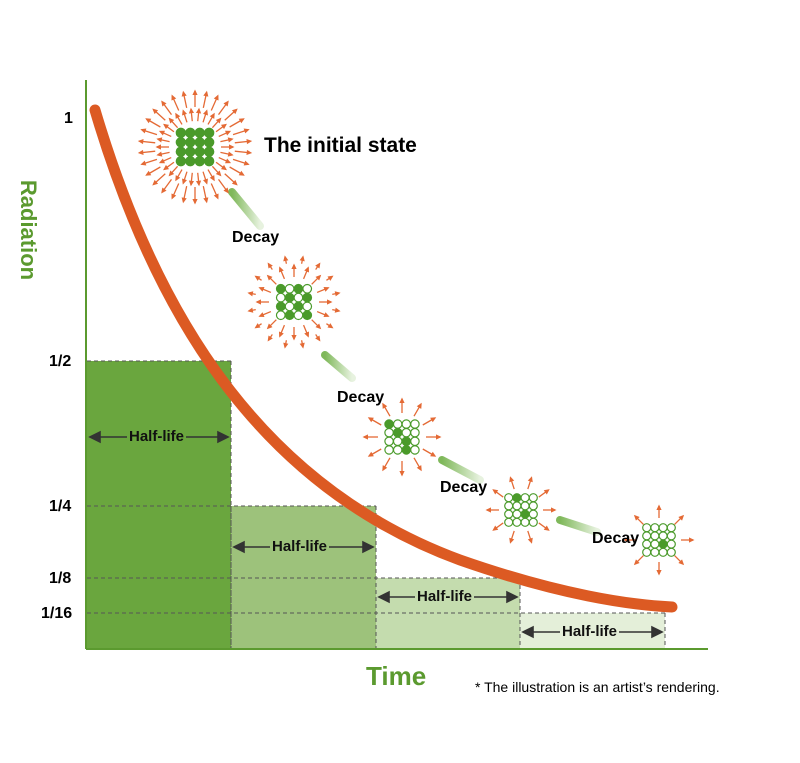 The width and height of the screenshot is (800, 763). I want to click on y-tick-half: 1/2, so click(60, 361).